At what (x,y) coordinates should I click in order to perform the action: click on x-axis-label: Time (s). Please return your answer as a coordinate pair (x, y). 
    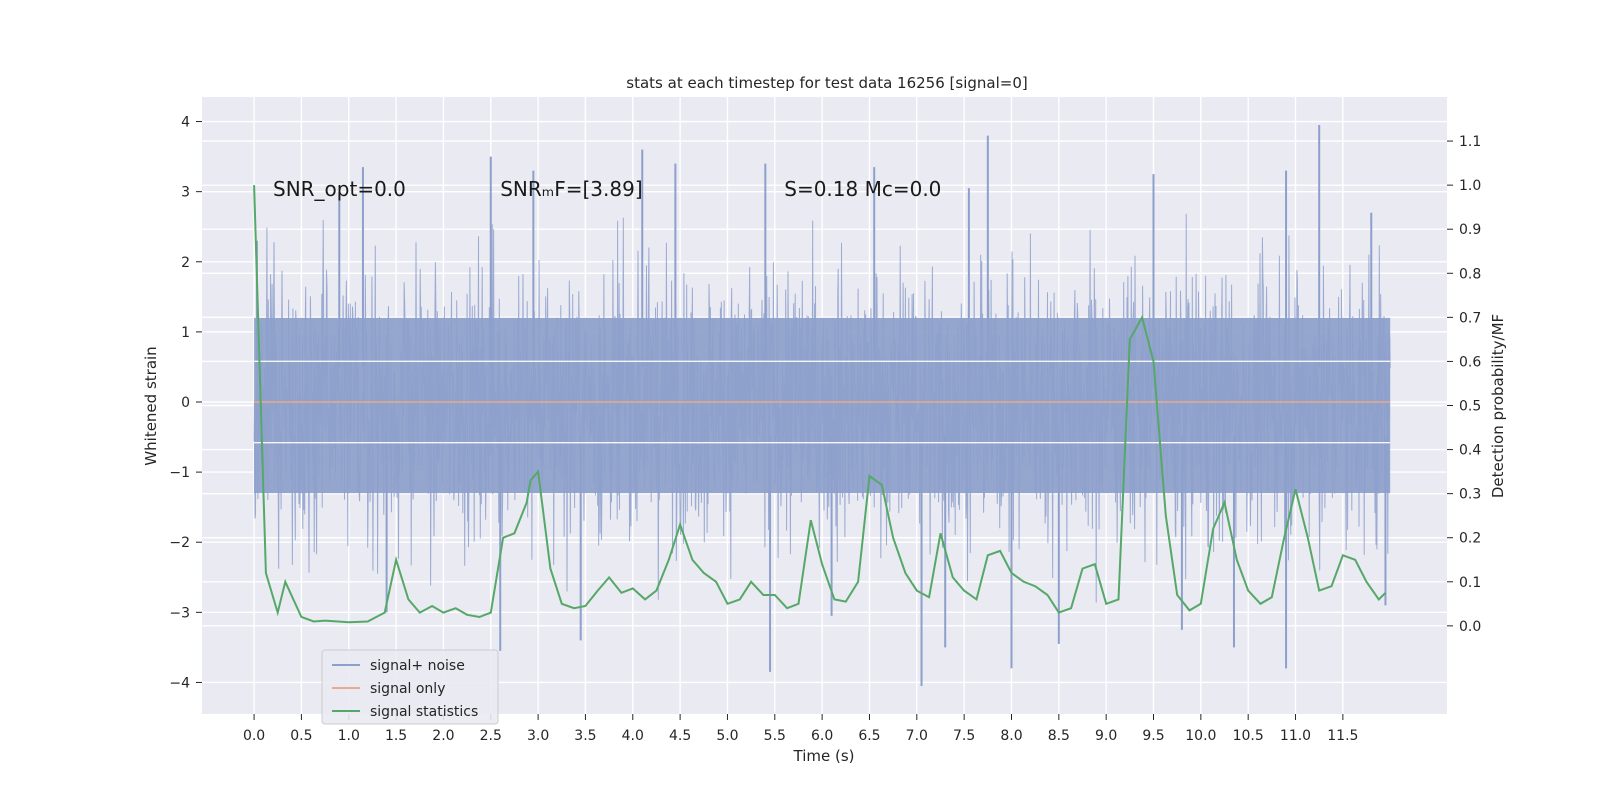
    Looking at the image, I should click on (824, 756).